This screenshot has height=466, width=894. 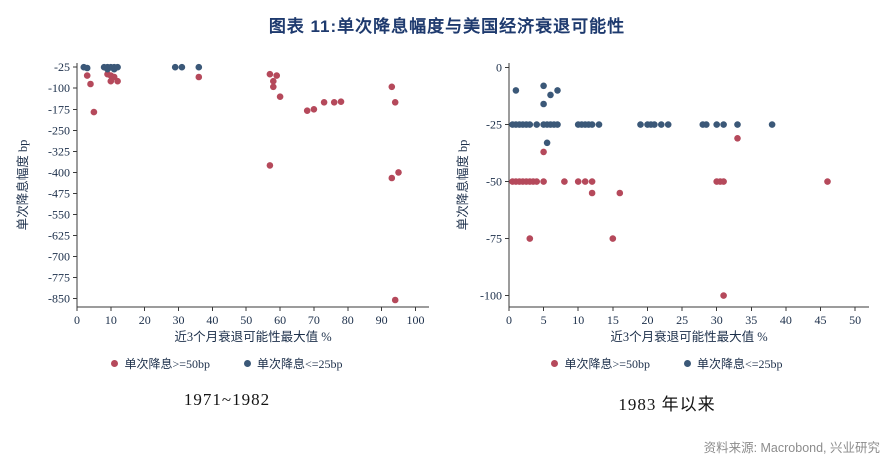 What do you see at coordinates (494, 239) in the screenshot?
I see `svg-text: -75` at bounding box center [494, 239].